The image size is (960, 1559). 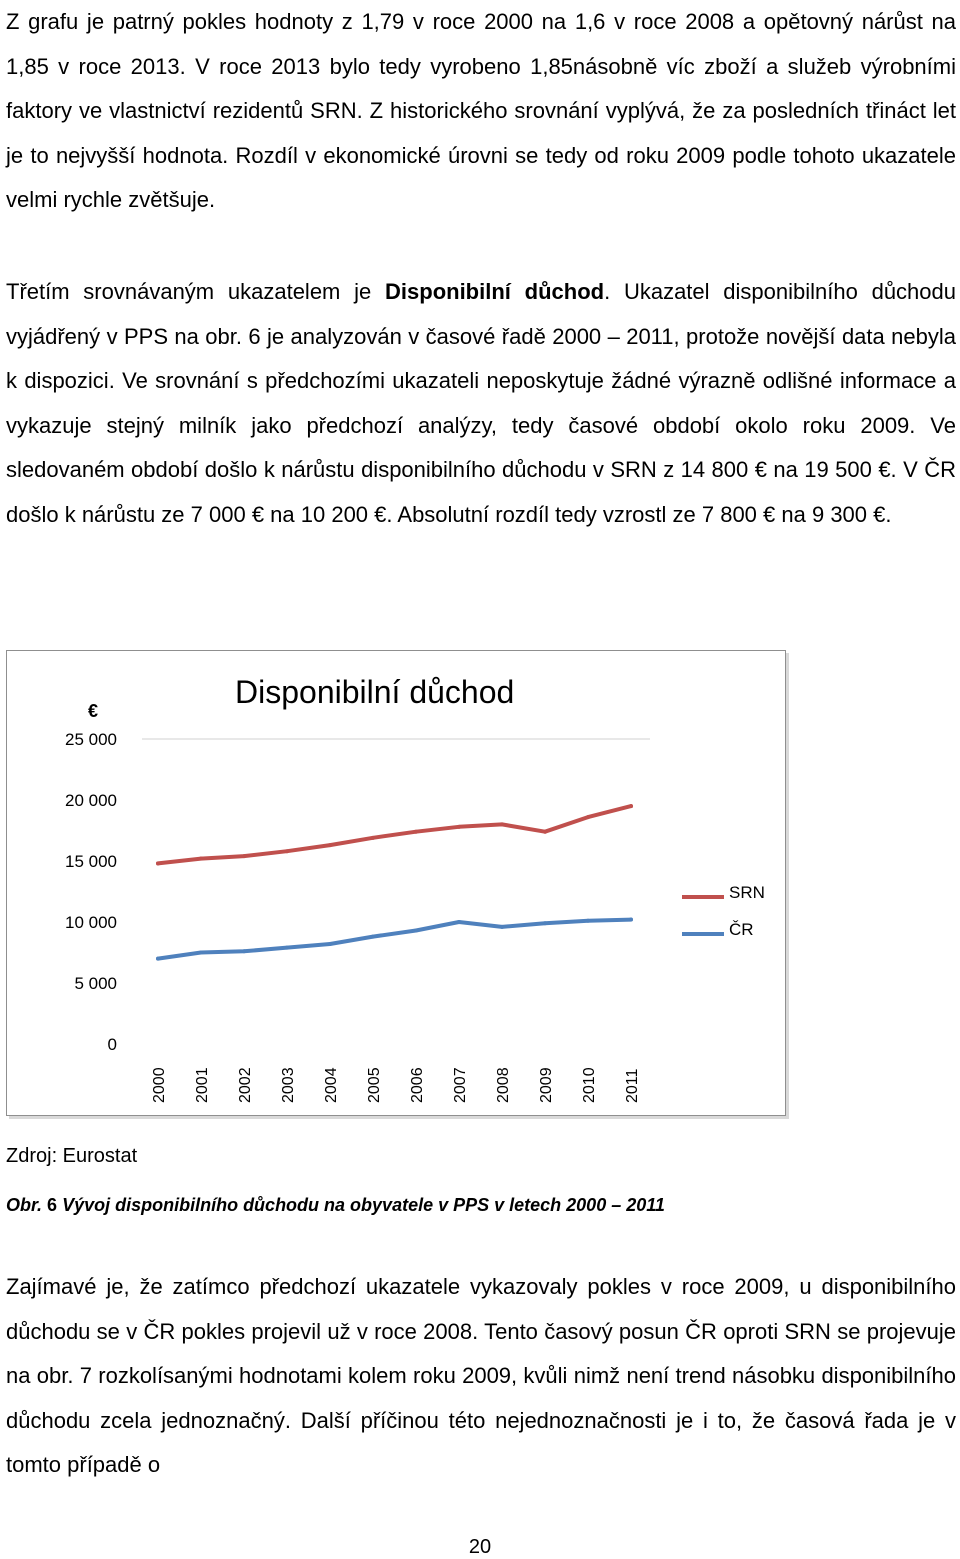 What do you see at coordinates (394, 835) in the screenshot?
I see `series-line-SRN` at bounding box center [394, 835].